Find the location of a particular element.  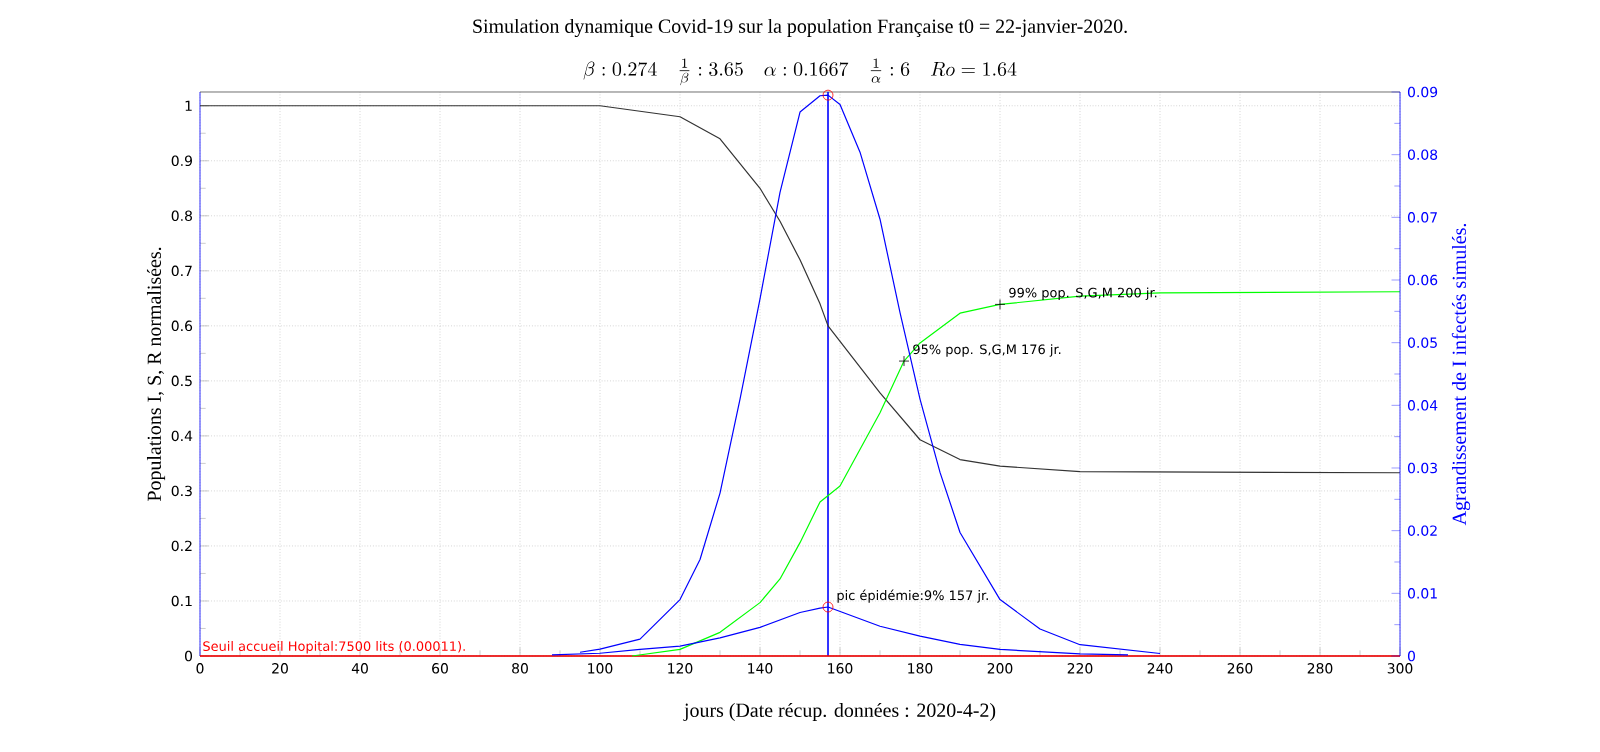

x-axis-title: jours (Date récup. données : 2020-4-2) is located at coordinates (839, 712).